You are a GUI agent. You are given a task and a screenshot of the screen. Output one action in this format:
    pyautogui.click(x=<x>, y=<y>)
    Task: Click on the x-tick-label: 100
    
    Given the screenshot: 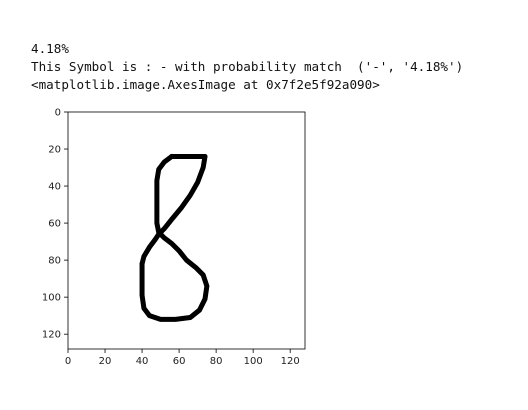 What is the action you would take?
    pyautogui.click(x=253, y=361)
    